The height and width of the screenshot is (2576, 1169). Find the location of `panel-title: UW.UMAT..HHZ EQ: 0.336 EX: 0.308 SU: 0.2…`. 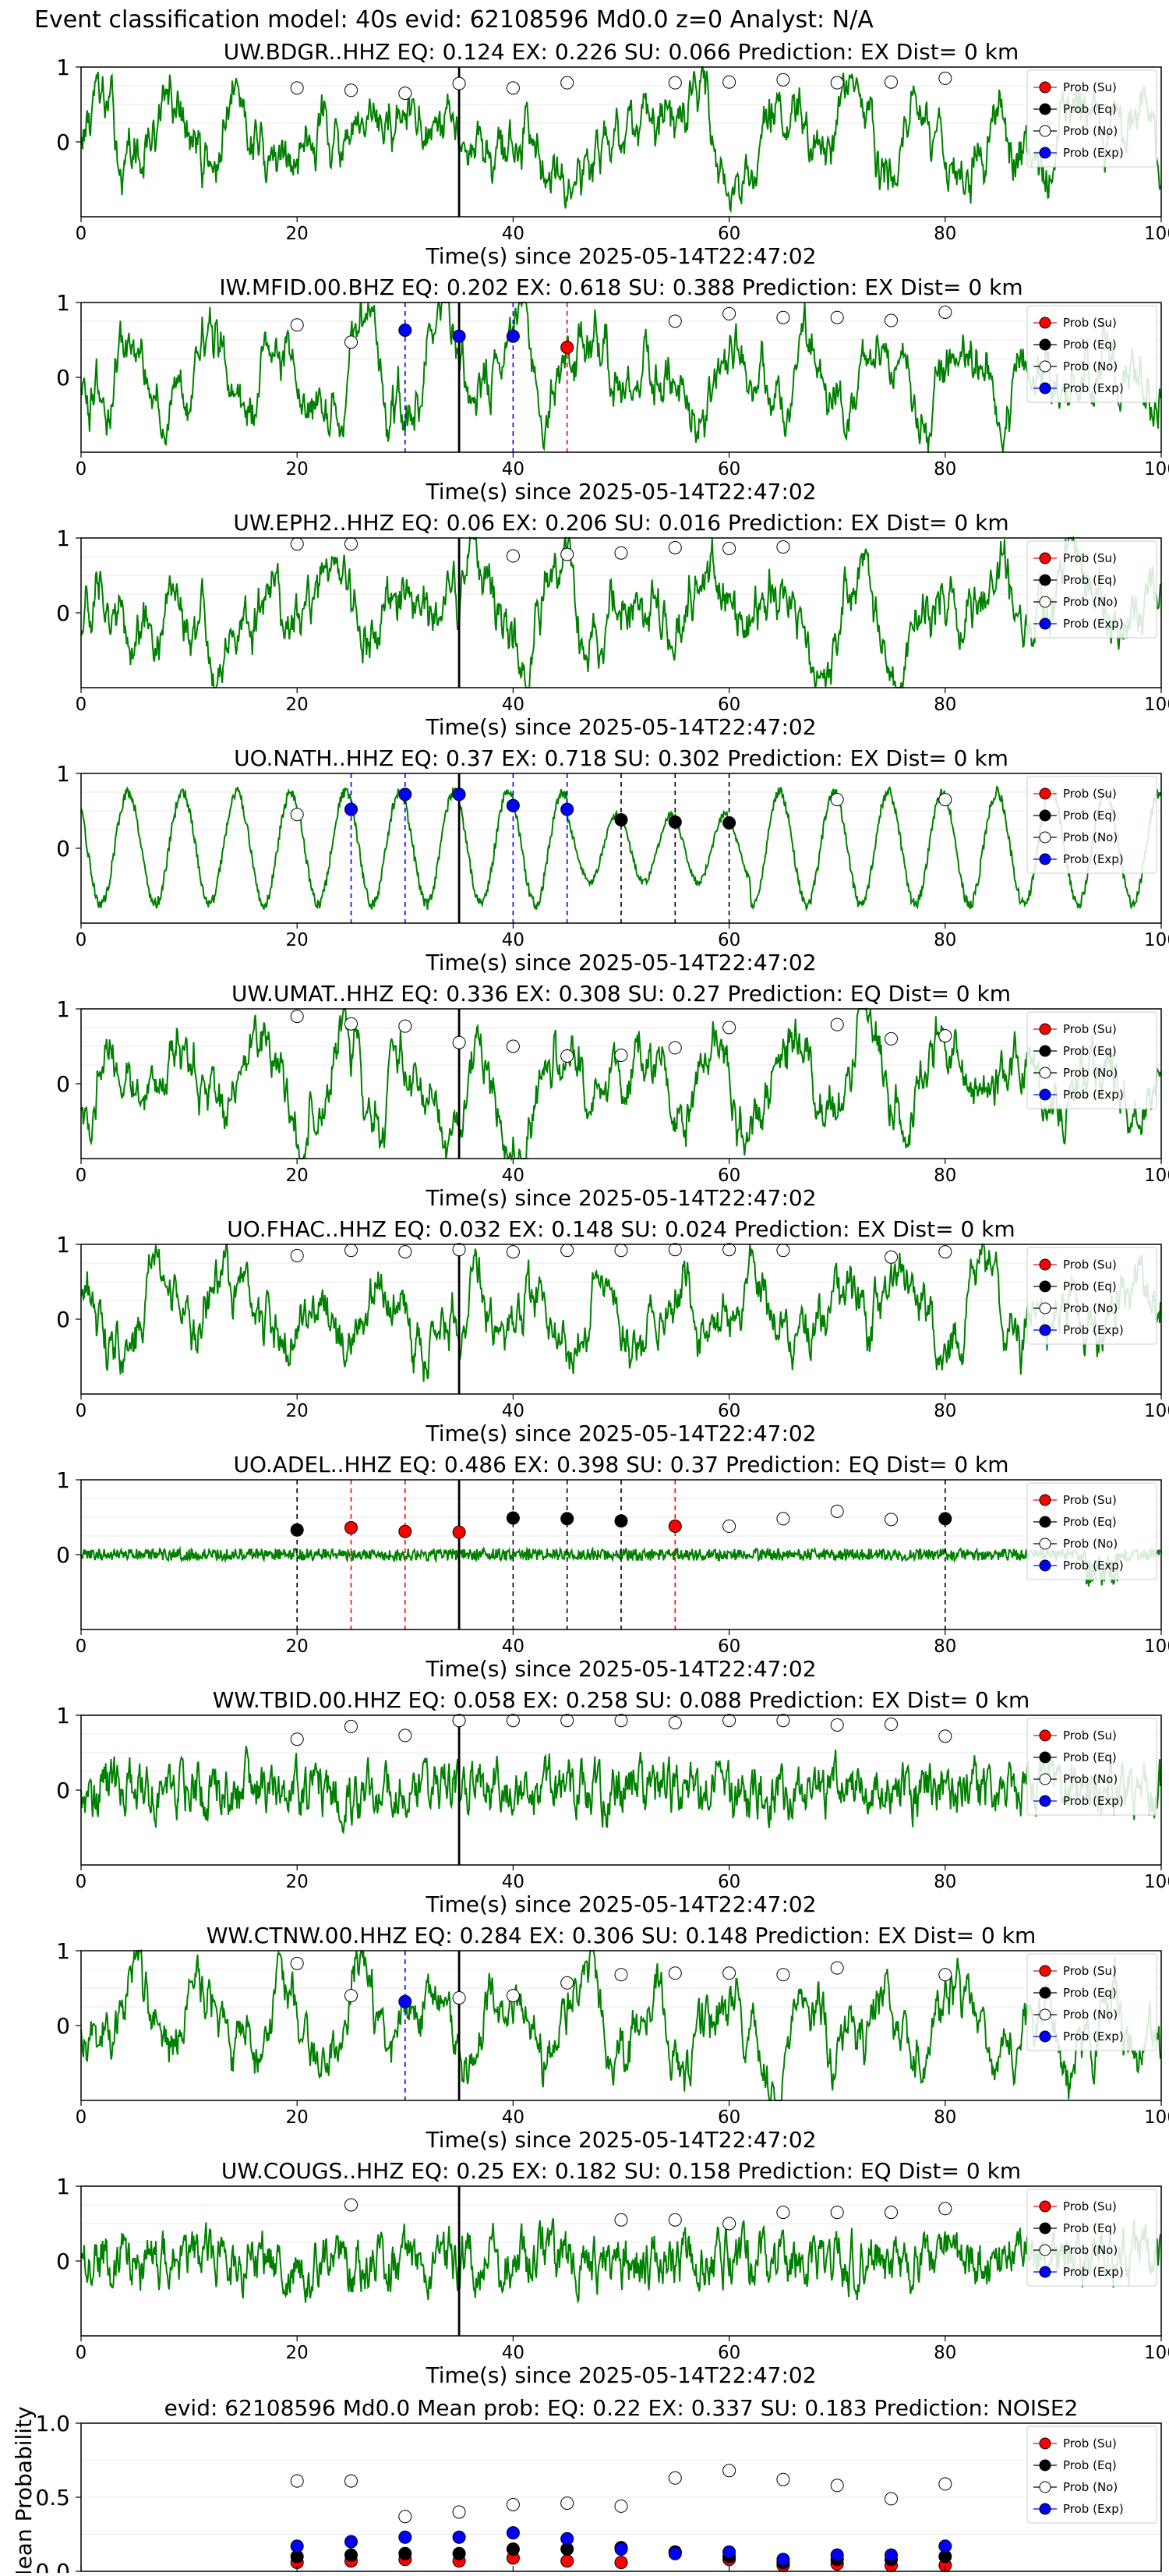

panel-title: UW.UMAT..HHZ EQ: 0.336 EX: 0.308 SU: 0.2… is located at coordinates (621, 994).